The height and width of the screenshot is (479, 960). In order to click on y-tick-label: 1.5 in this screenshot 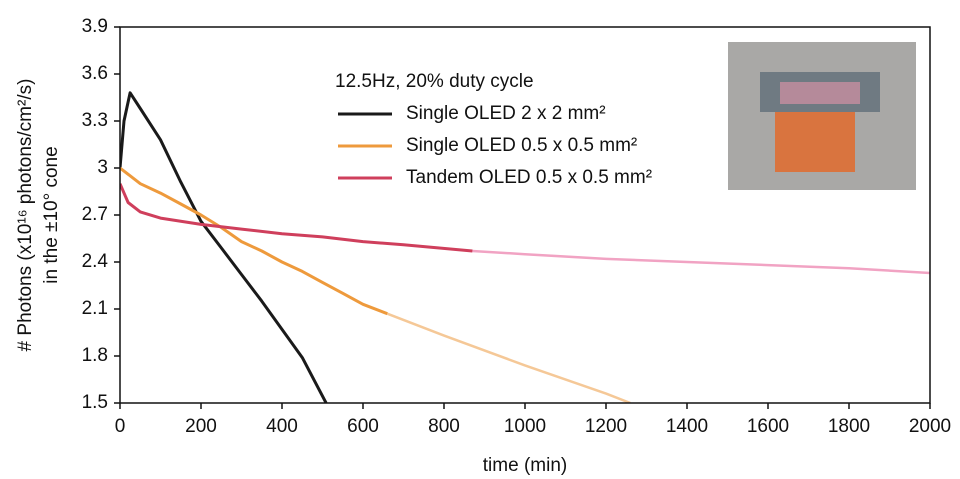, I will do `click(95, 402)`.